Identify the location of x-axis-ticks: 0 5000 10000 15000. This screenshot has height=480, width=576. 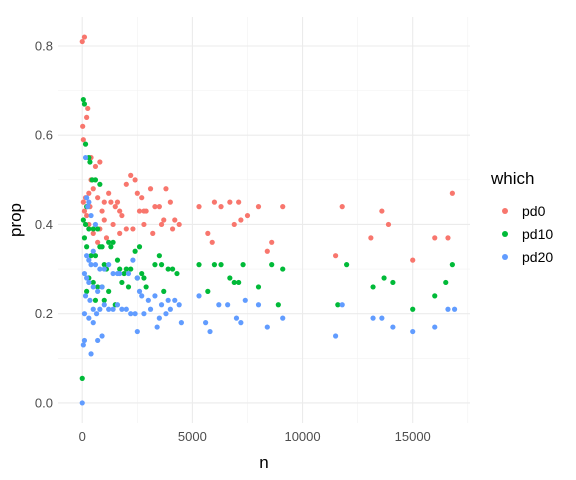
(255, 436).